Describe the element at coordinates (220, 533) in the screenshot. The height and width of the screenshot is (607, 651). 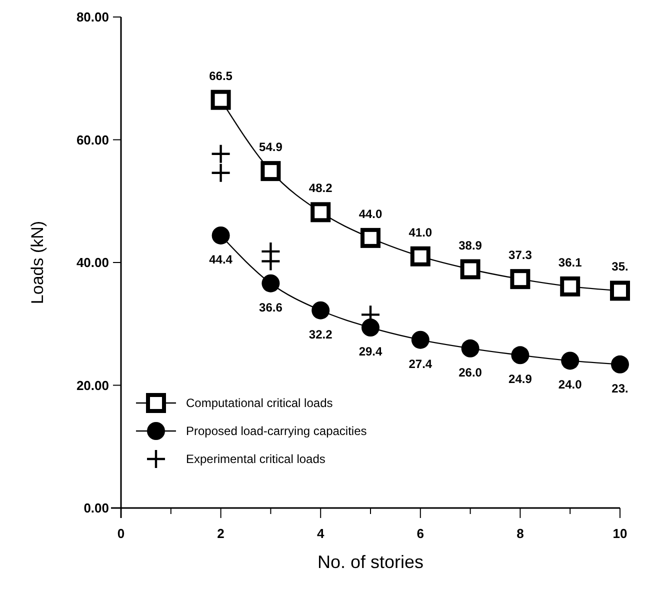
I see `x-tick-label: 2` at that location.